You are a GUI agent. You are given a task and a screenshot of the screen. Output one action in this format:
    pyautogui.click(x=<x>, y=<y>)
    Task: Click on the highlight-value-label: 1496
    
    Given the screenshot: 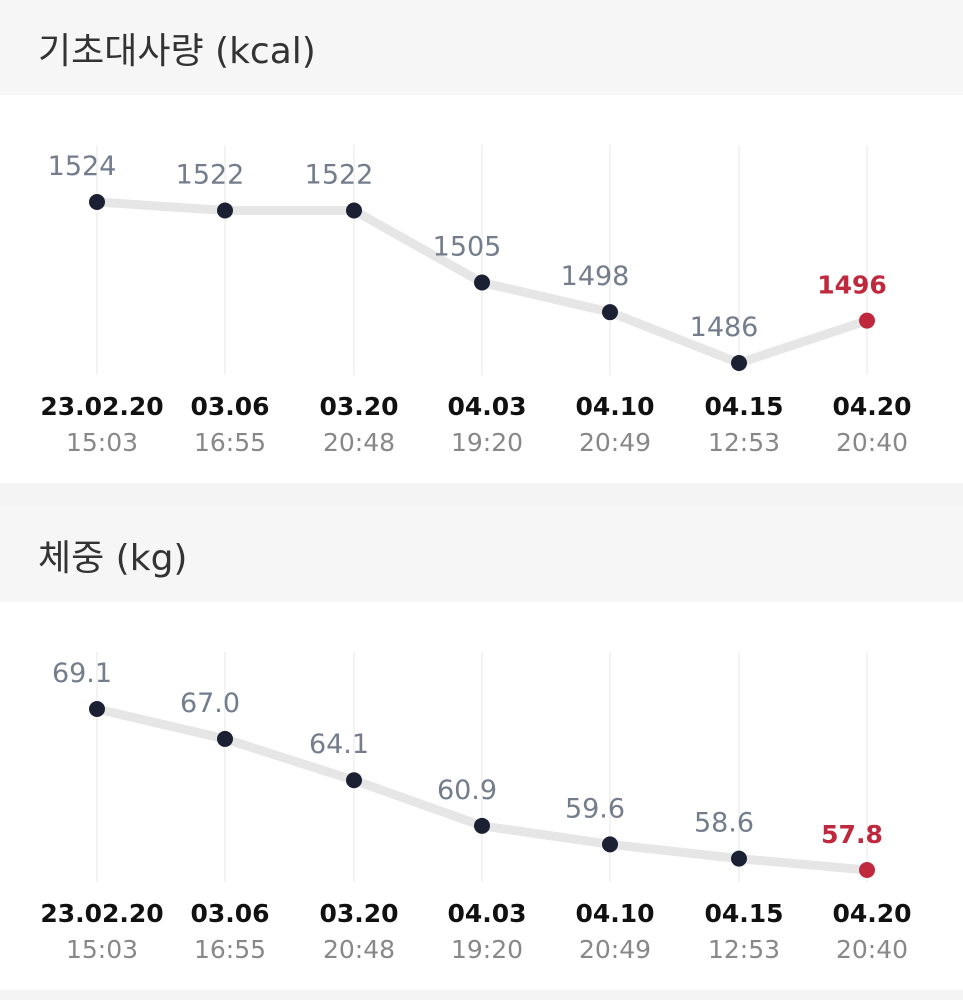 What is the action you would take?
    pyautogui.click(x=852, y=285)
    